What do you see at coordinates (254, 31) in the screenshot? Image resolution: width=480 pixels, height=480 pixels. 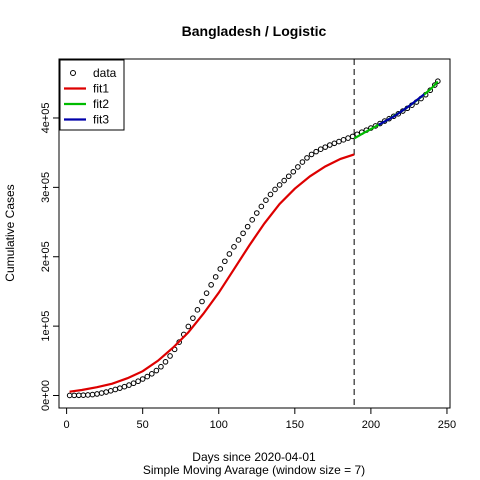 I see `chart-title: Bangladesh / Logistic` at bounding box center [254, 31].